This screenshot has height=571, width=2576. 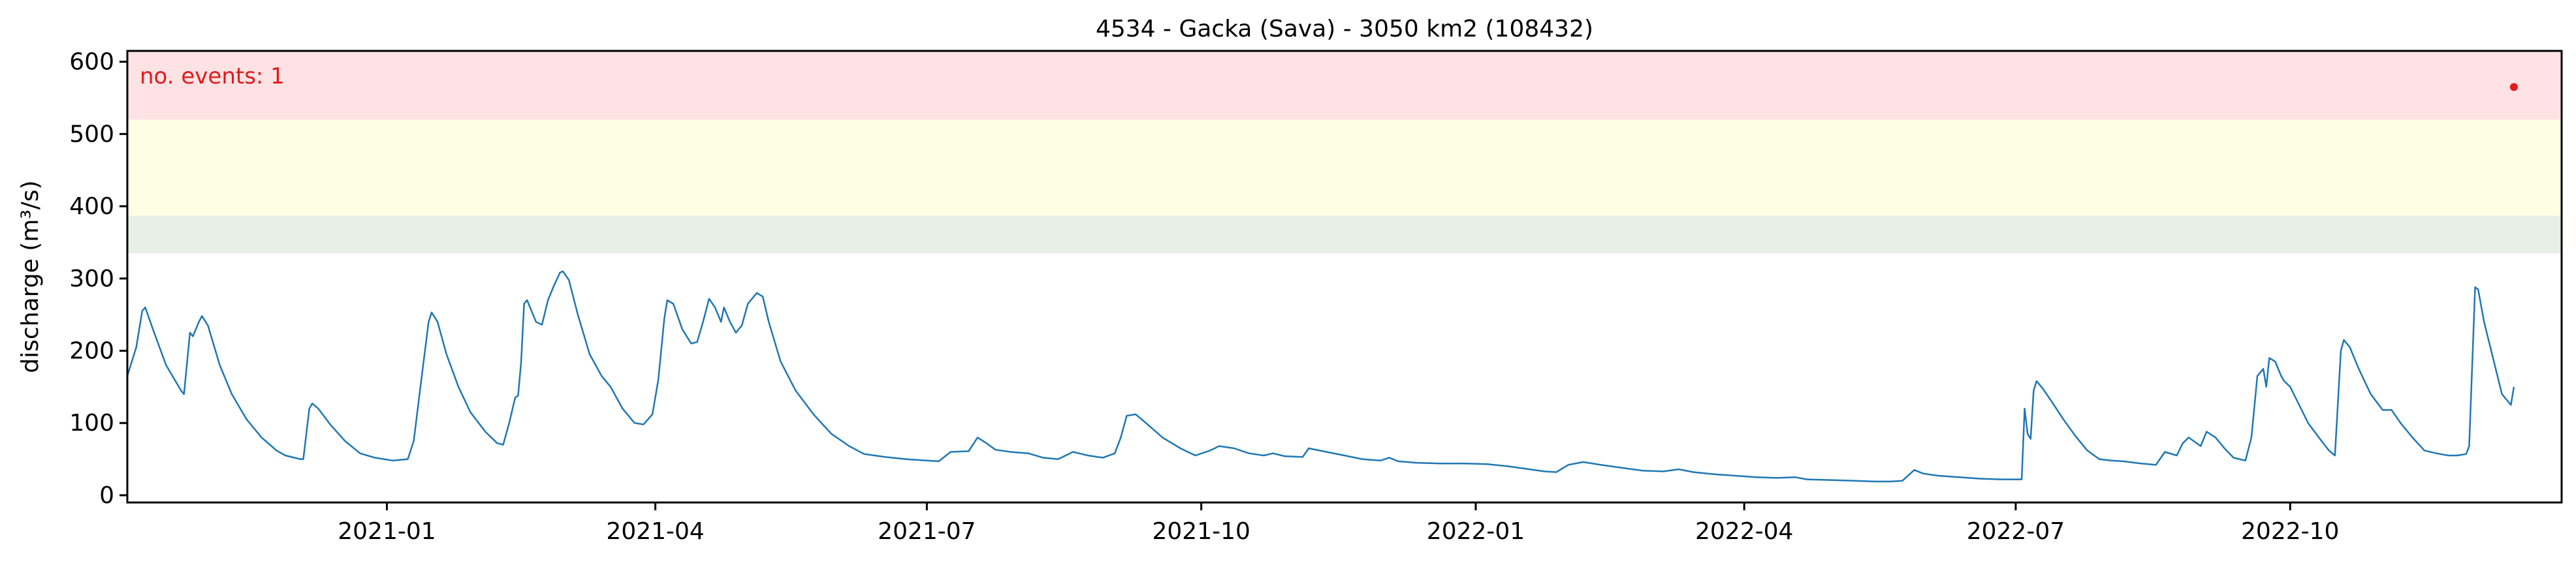 What do you see at coordinates (1345, 29) in the screenshot?
I see `chart-title: 4534 - Gacka (Sava) - 3050 km2 (108432)` at bounding box center [1345, 29].